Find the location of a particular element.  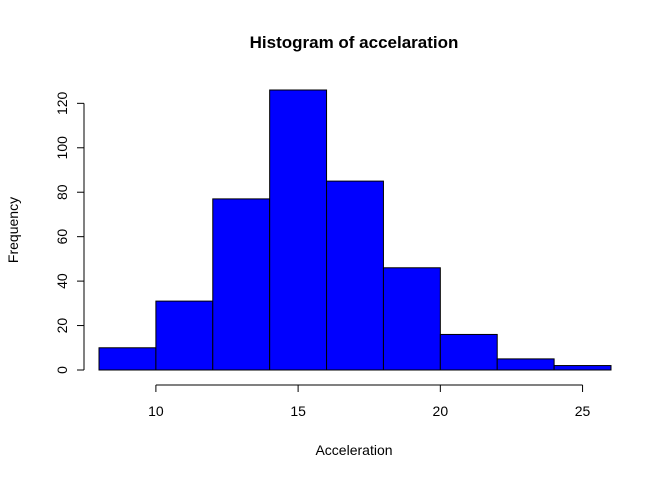

x-tick-label-15: 15 is located at coordinates (298, 411).